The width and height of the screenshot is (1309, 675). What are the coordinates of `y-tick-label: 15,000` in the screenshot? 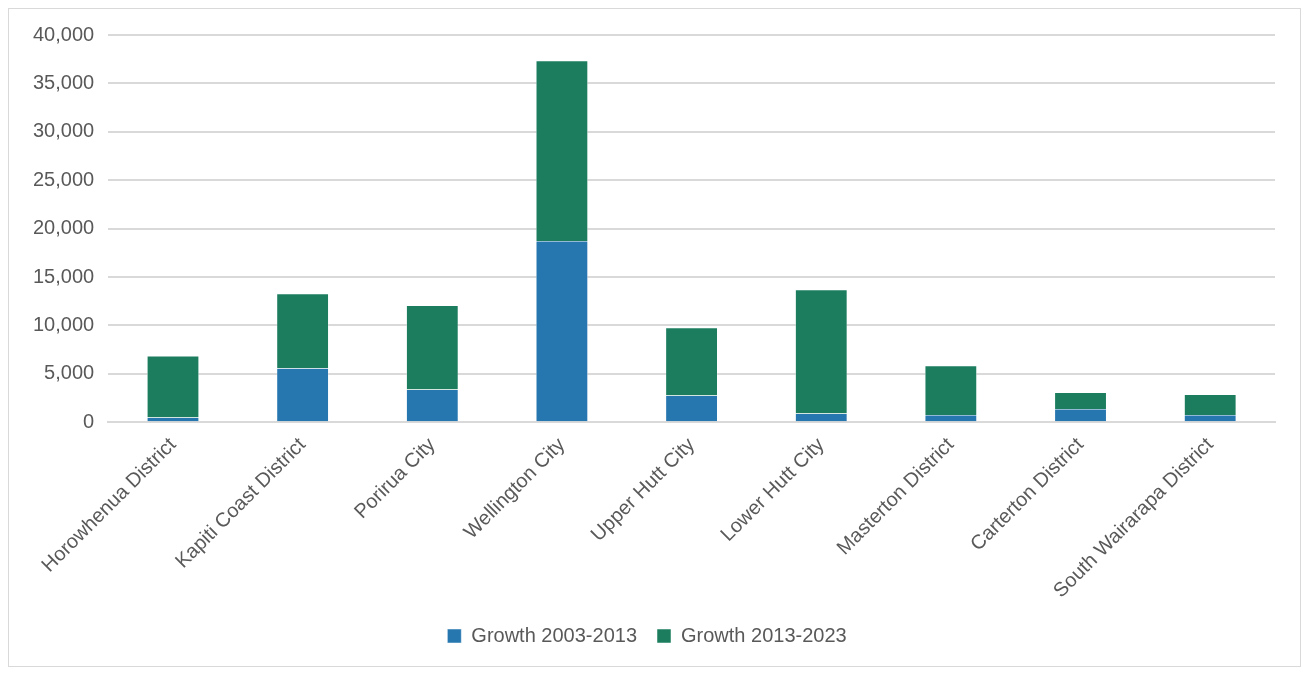 It's located at (64, 275).